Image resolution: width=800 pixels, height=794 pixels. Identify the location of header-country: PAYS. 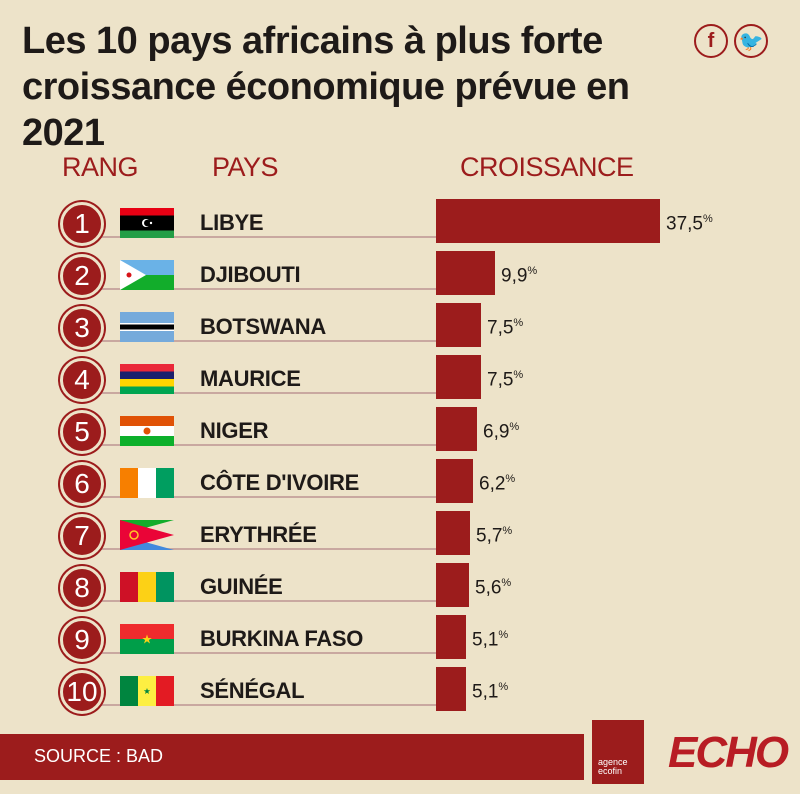
(245, 167).